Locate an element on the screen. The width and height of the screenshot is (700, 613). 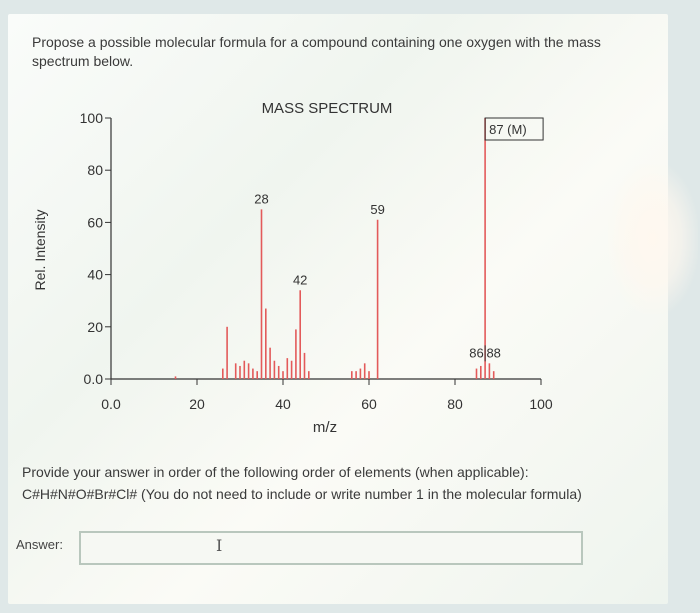
text-cursor-icon: I is located at coordinates (219, 545).